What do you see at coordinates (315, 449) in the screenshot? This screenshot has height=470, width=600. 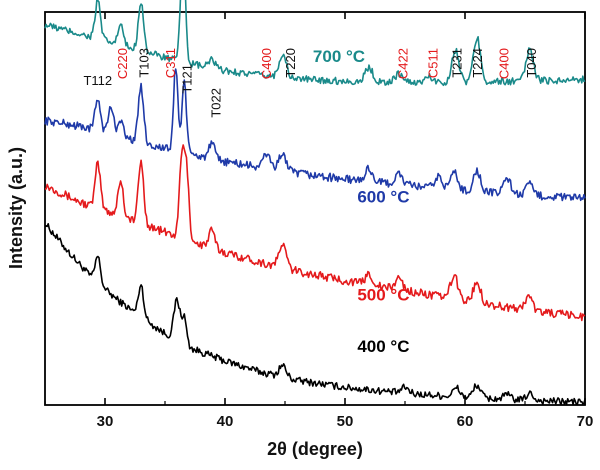 I see `x-axis-title: 2θ (degree)` at bounding box center [315, 449].